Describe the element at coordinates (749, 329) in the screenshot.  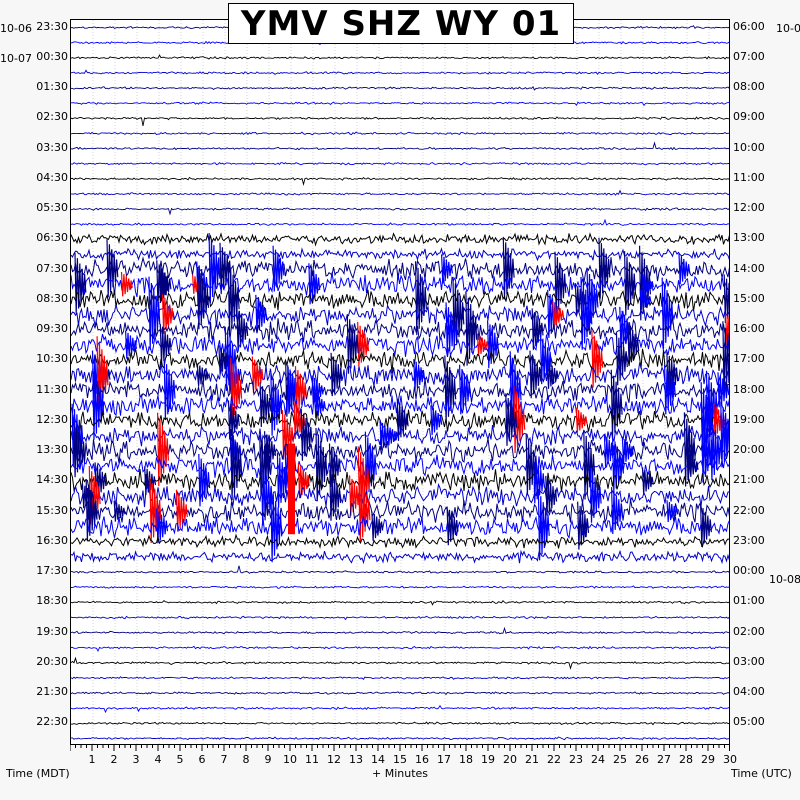
I see `right-time-label: 16:00` at that location.